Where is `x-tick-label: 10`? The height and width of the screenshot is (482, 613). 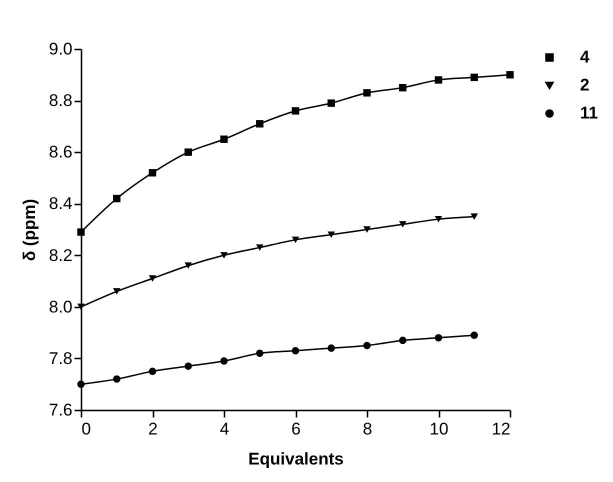
x-tick-label: 10 is located at coordinates (439, 429).